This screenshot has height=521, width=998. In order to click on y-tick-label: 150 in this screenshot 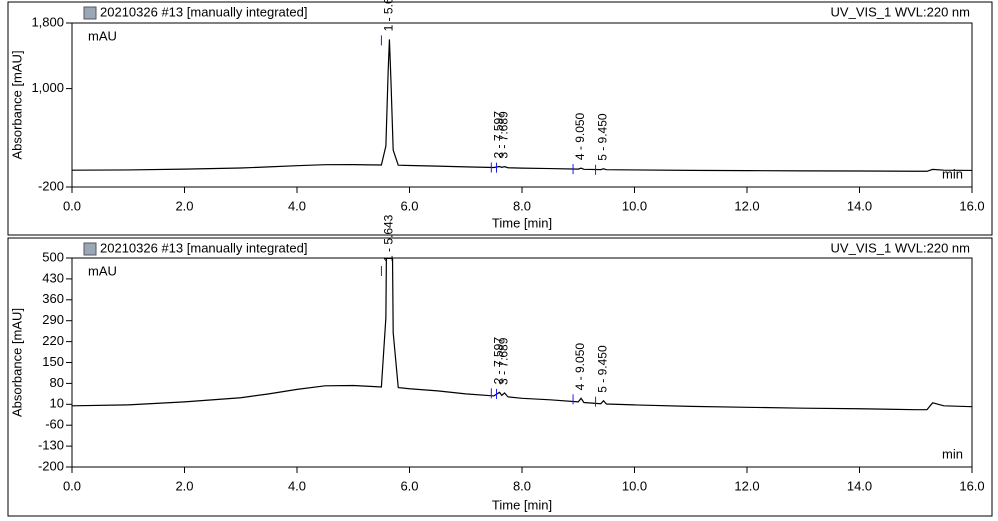, I will do `click(53, 361)`.